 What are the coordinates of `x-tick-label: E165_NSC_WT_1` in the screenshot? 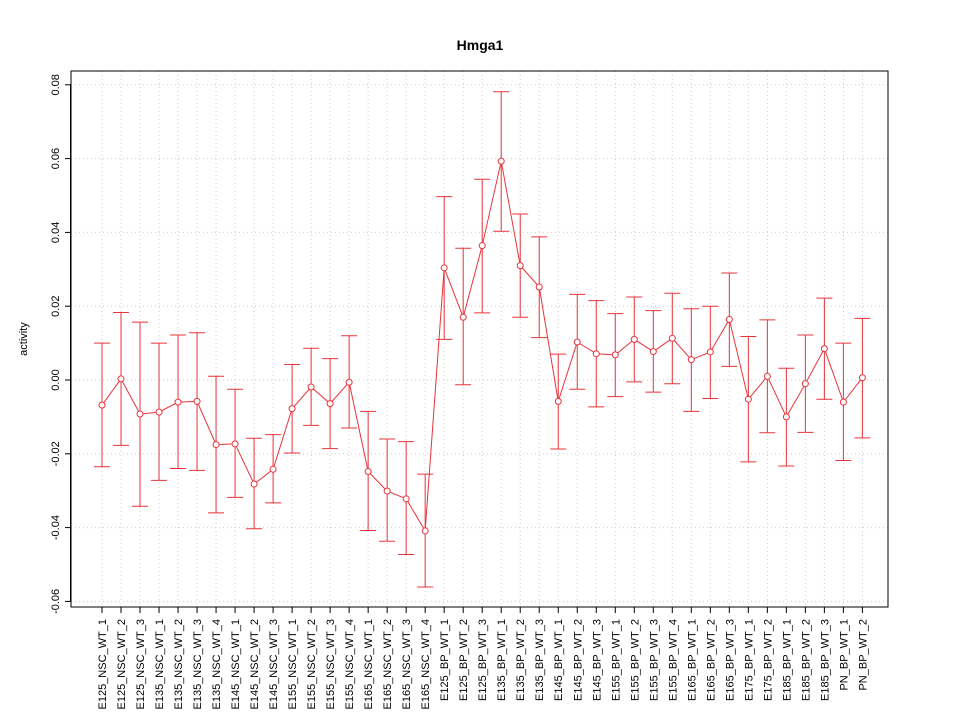 It's located at (369, 664).